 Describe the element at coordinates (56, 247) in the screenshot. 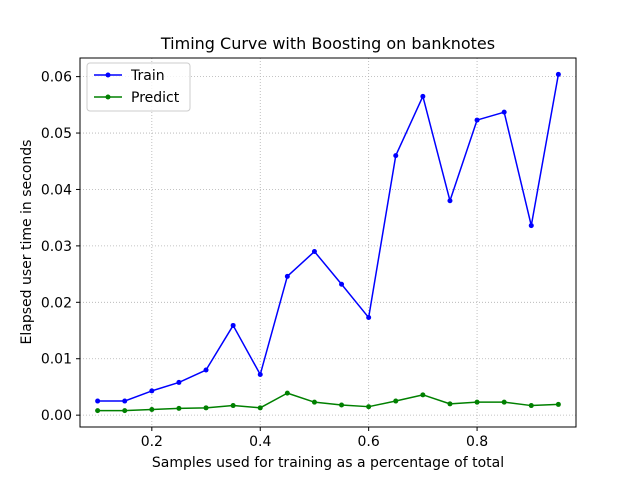

I see `y-tick-label: 0.03` at that location.